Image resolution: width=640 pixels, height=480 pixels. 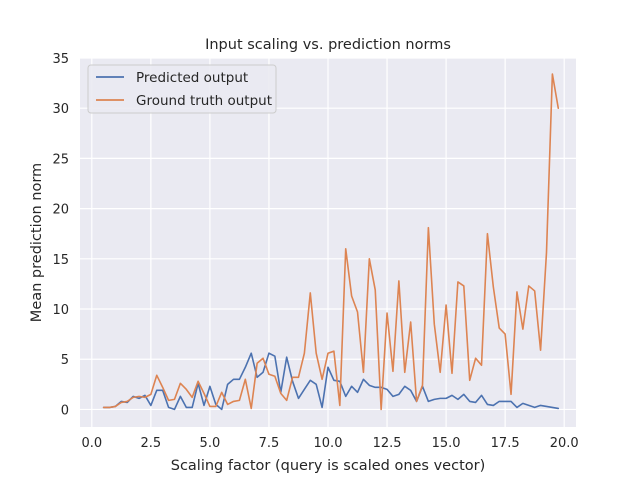 What do you see at coordinates (331, 381) in the screenshot?
I see `series-line-predicted` at bounding box center [331, 381].